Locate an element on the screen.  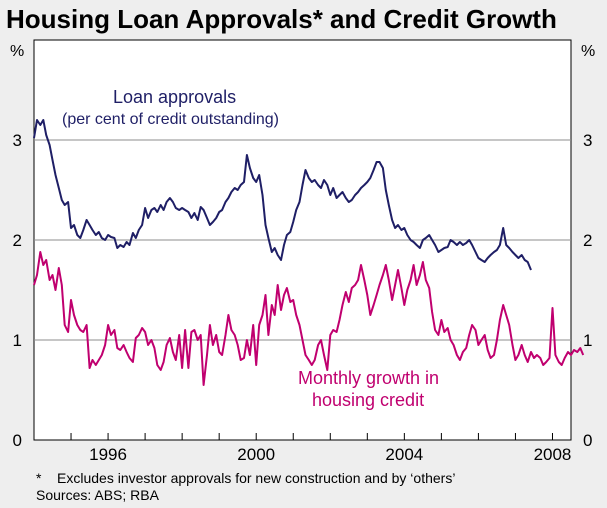
y-tick-label-right: 3 is located at coordinates (587, 140).